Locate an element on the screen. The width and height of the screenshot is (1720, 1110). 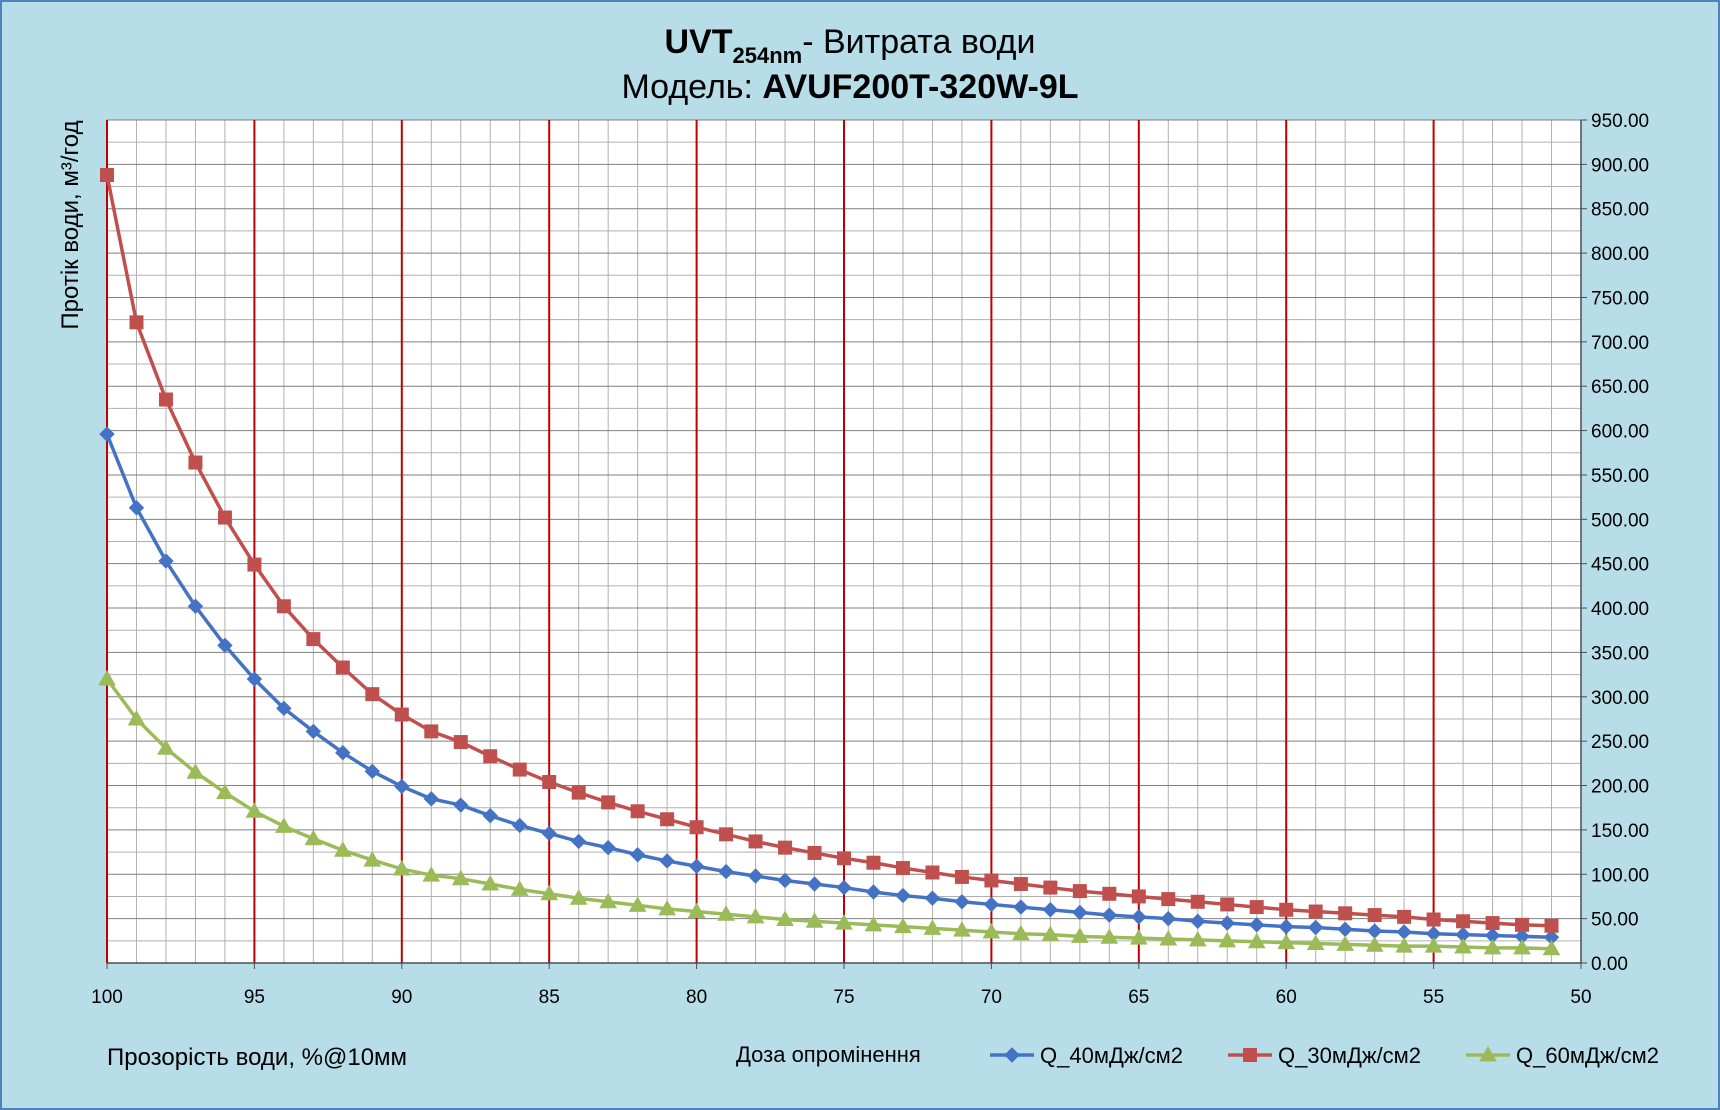
y-tick-label: 850.00 is located at coordinates (1620, 210).